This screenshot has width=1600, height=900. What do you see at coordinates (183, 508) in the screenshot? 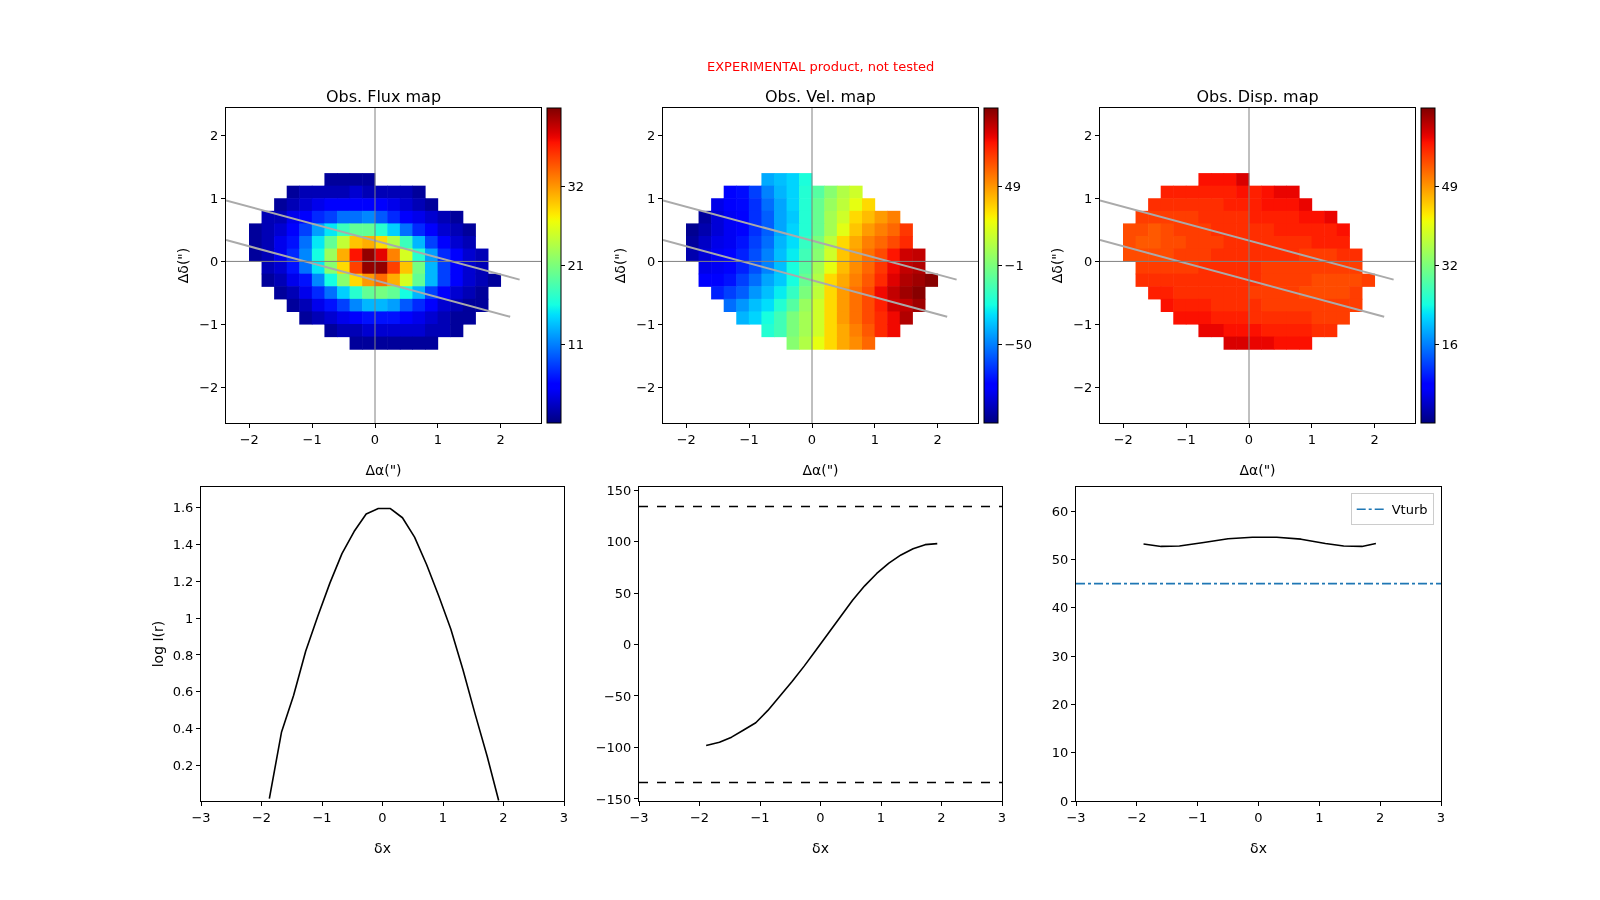
I see `y-tick-label: 1.6` at bounding box center [183, 508].